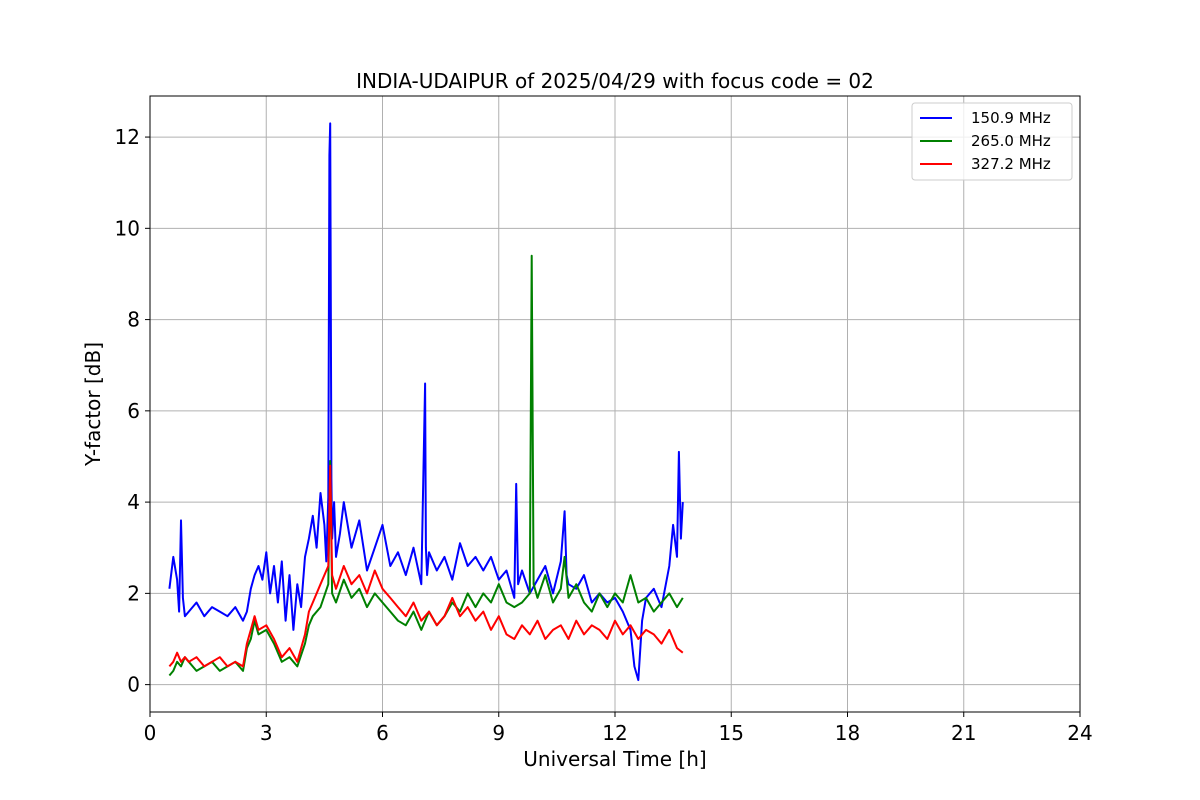 The image size is (1200, 800). Describe the element at coordinates (127, 137) in the screenshot. I see `y-tick-label: 12` at that location.